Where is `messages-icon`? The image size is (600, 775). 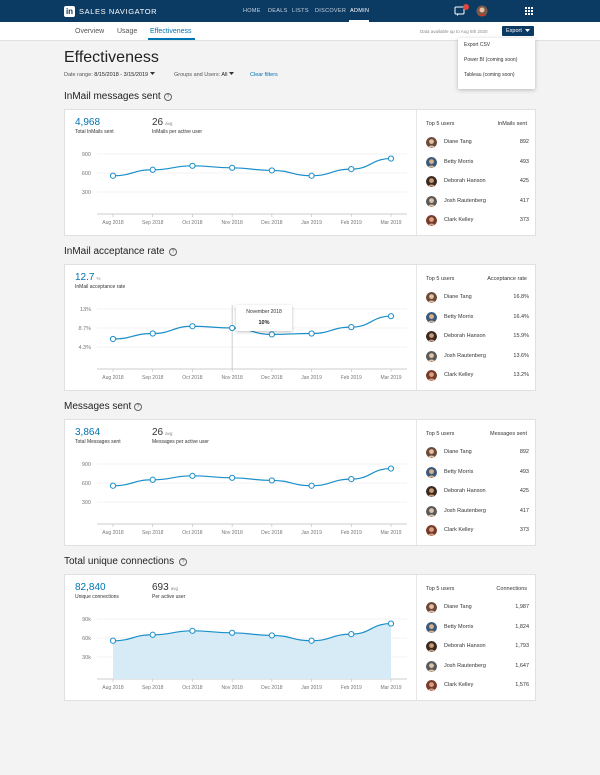 messages-icon is located at coordinates (460, 11).